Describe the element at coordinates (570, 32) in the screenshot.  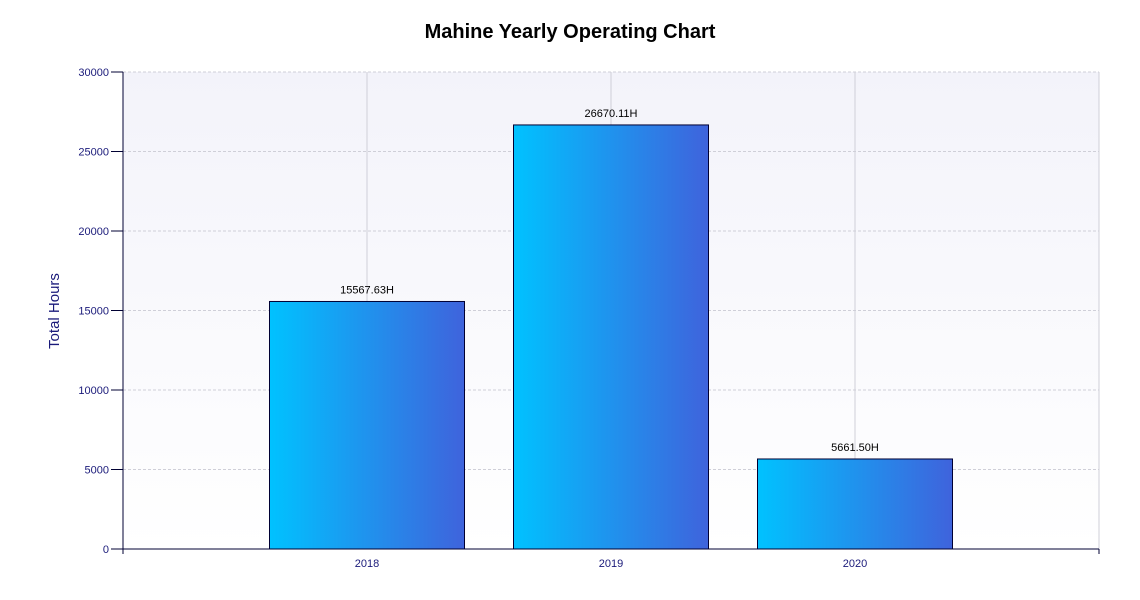
I see `chart-title: Mahine Yearly Operating Chart` at that location.